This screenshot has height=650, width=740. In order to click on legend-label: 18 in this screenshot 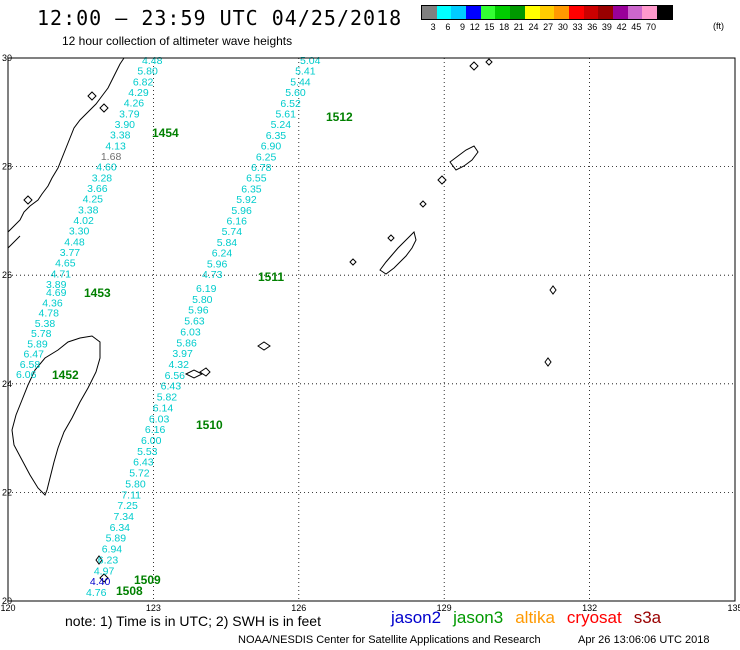, I will do `click(504, 27)`.